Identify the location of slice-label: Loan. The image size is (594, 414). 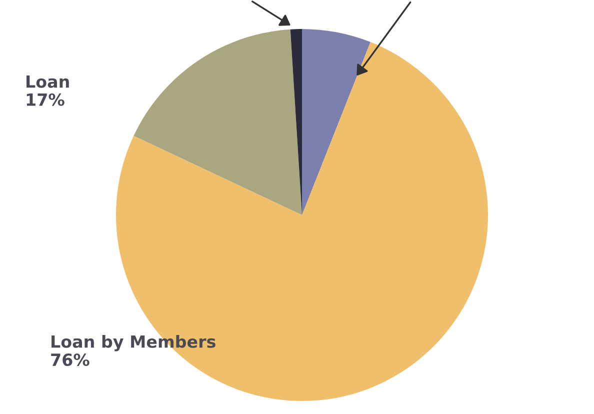
(47, 82).